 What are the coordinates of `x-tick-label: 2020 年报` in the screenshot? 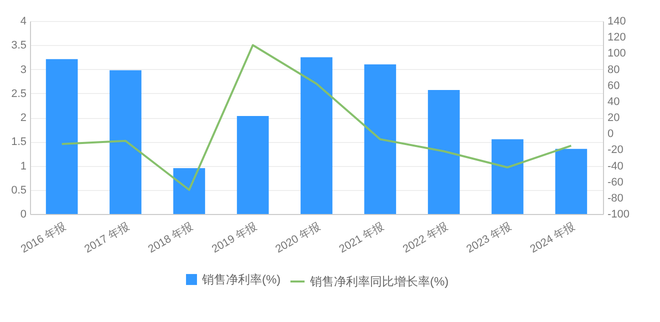 It's located at (298, 238).